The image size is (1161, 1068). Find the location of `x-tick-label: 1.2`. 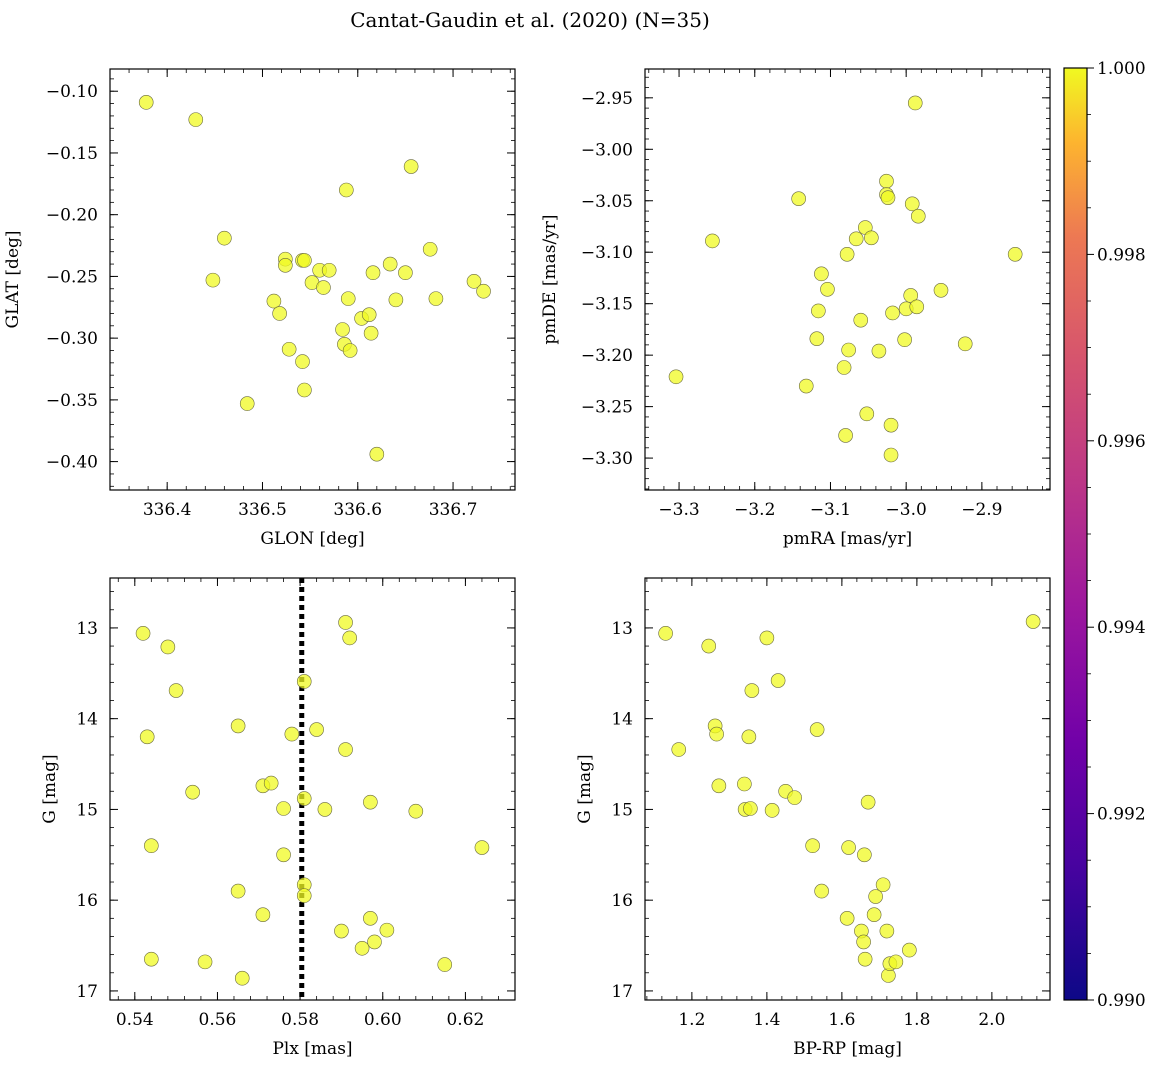

x-tick-label: 1.2 is located at coordinates (691, 1020).